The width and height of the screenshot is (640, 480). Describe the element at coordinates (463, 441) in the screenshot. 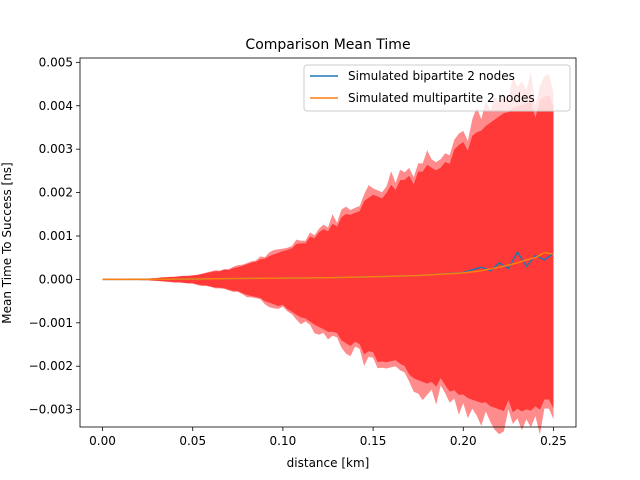

I see `x-tick-label: 0.20` at that location.